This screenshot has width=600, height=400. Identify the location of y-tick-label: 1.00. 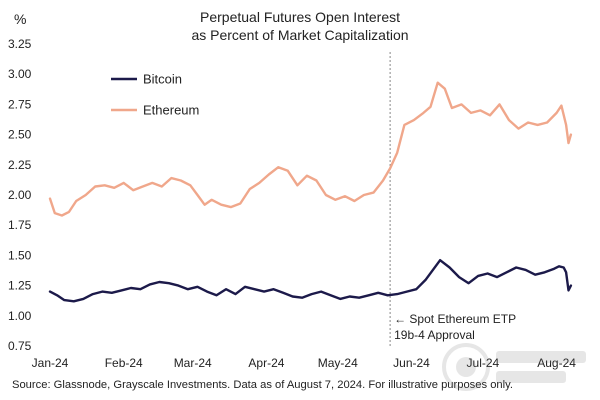
(20, 316).